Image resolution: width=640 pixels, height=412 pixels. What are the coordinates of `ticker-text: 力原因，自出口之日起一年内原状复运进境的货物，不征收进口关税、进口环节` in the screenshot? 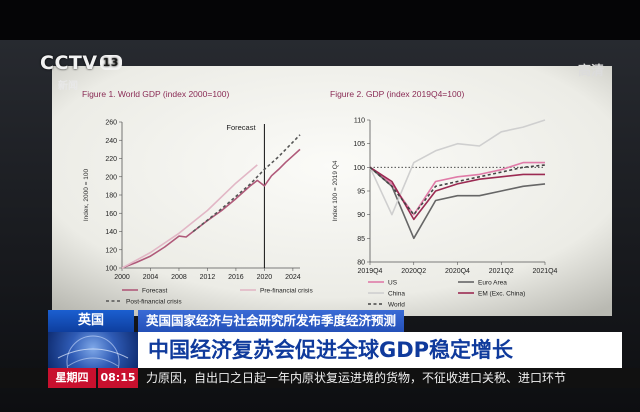 It's located at (356, 378).